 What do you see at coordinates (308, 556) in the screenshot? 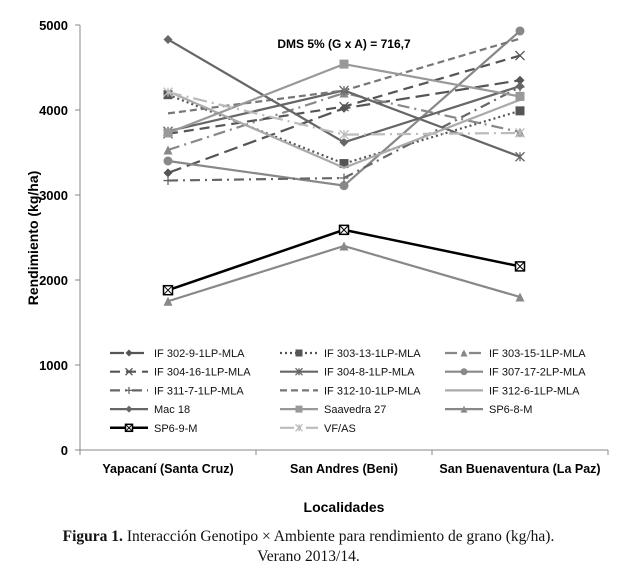
I see `caption-line-2: Verano 2013/14.` at bounding box center [308, 556].